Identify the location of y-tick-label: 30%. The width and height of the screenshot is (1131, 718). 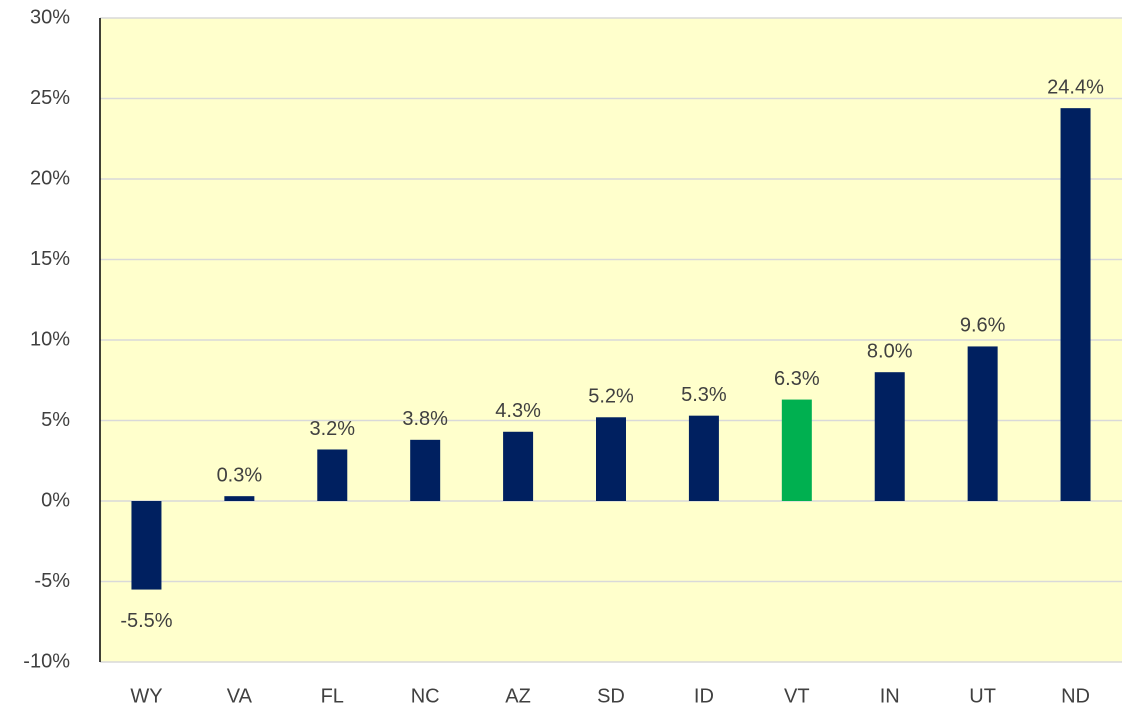
(50, 17).